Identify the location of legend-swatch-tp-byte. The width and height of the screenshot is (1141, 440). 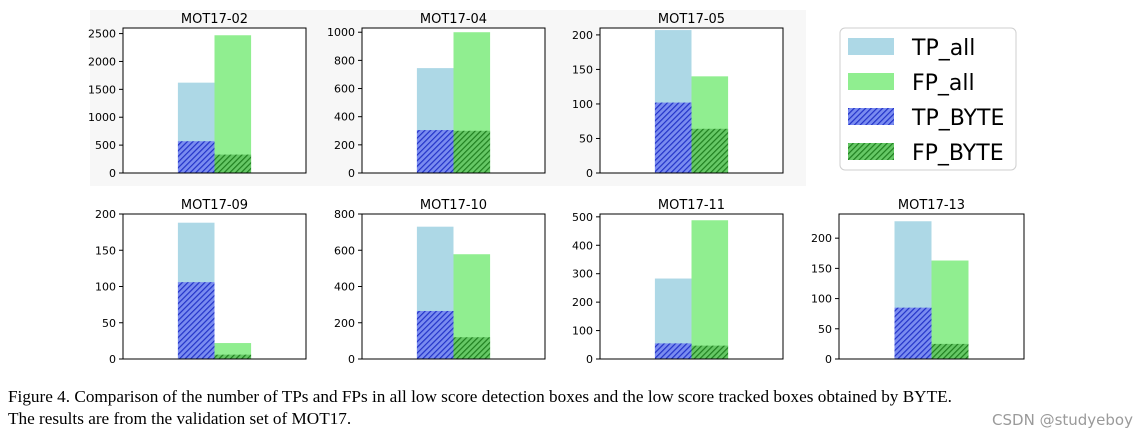
(871, 116).